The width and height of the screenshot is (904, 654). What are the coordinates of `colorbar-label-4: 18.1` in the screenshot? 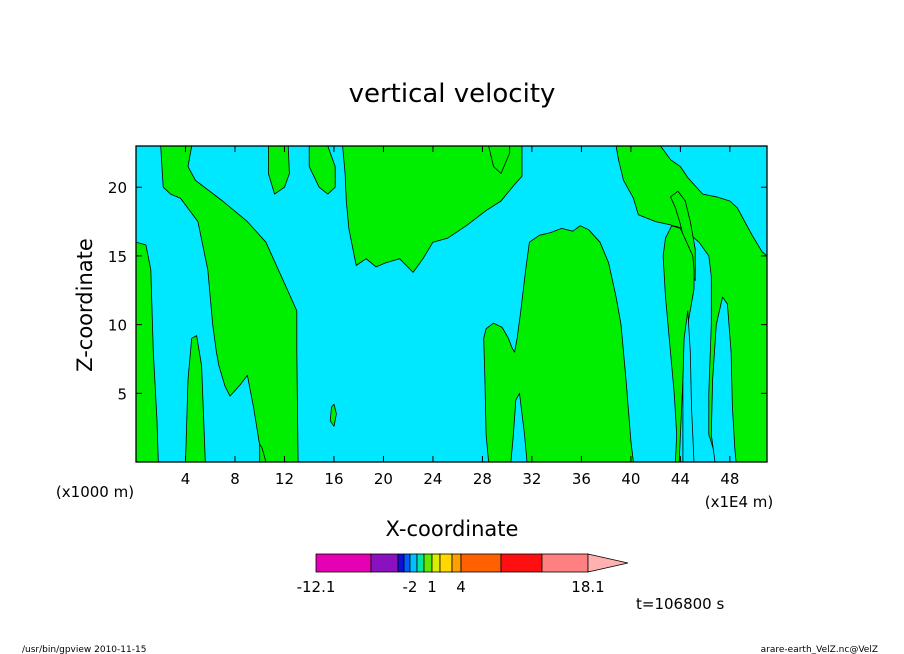 It's located at (587, 587).